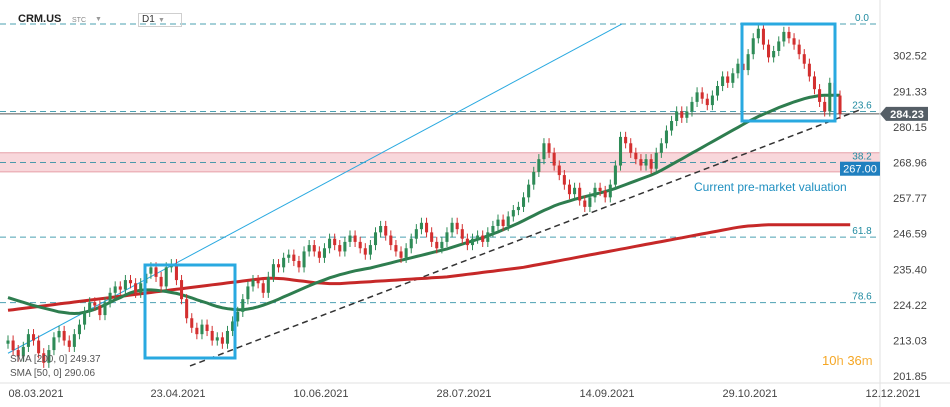 This screenshot has width=950, height=407. What do you see at coordinates (910, 377) in the screenshot?
I see `y-tick-label: 201.85` at bounding box center [910, 377].